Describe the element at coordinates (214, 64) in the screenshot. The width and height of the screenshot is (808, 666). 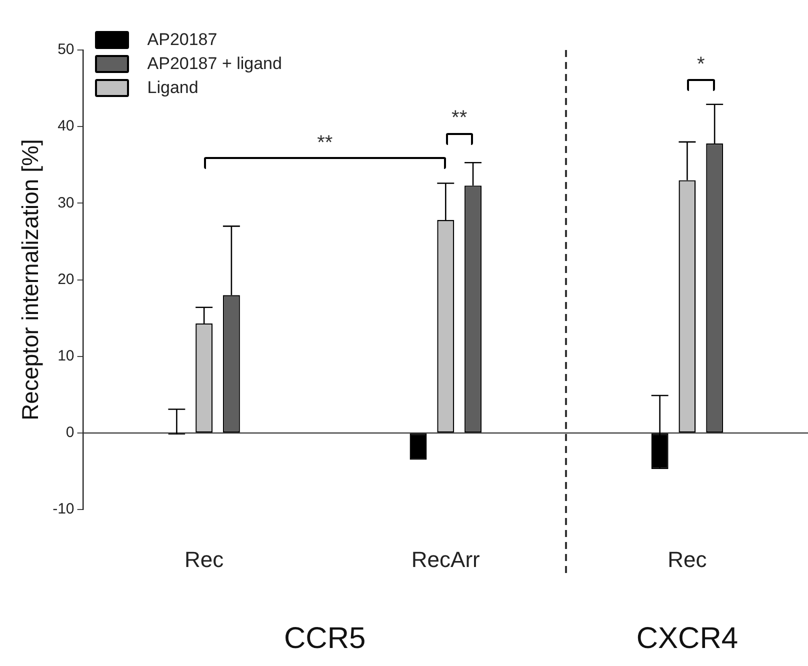
I see `legend-label: AP20187 + ligand` at that location.